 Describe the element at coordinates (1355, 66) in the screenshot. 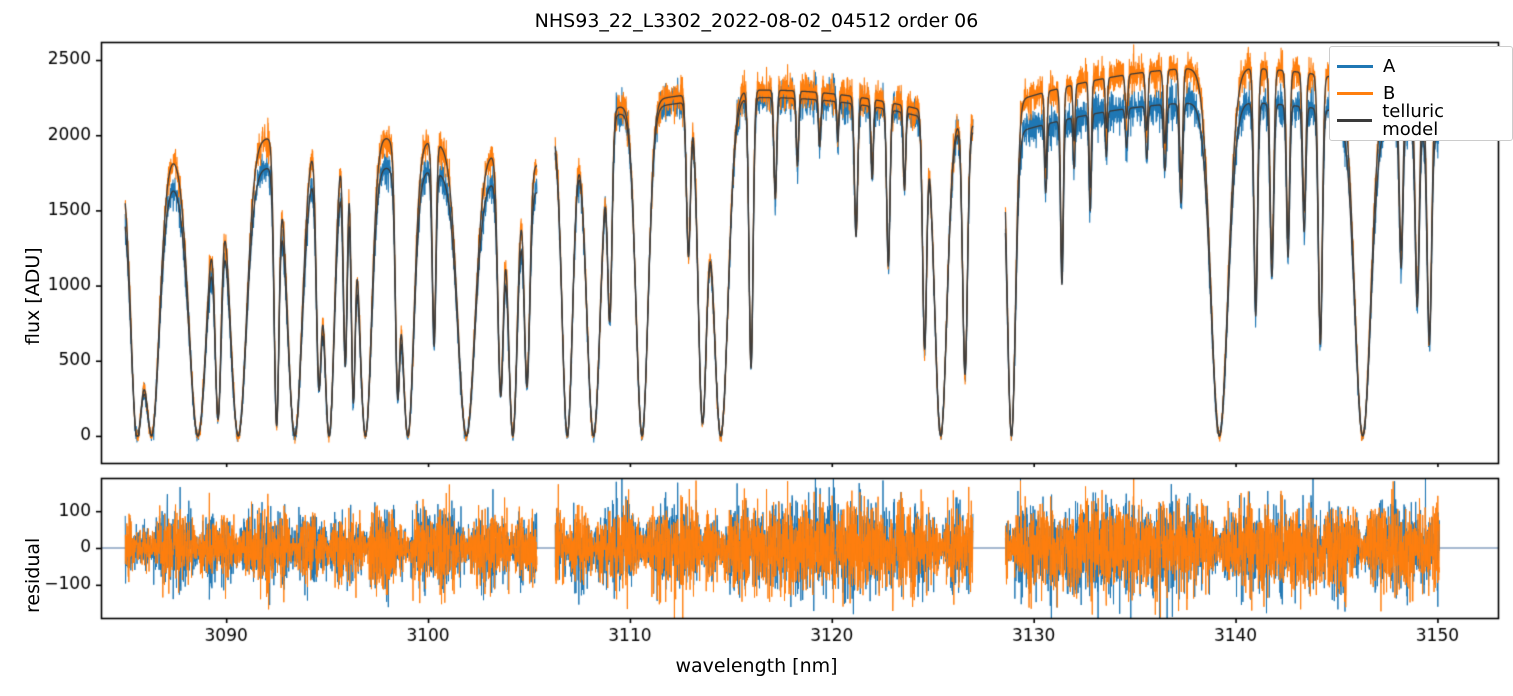

I see `legend-swatch-a` at that location.